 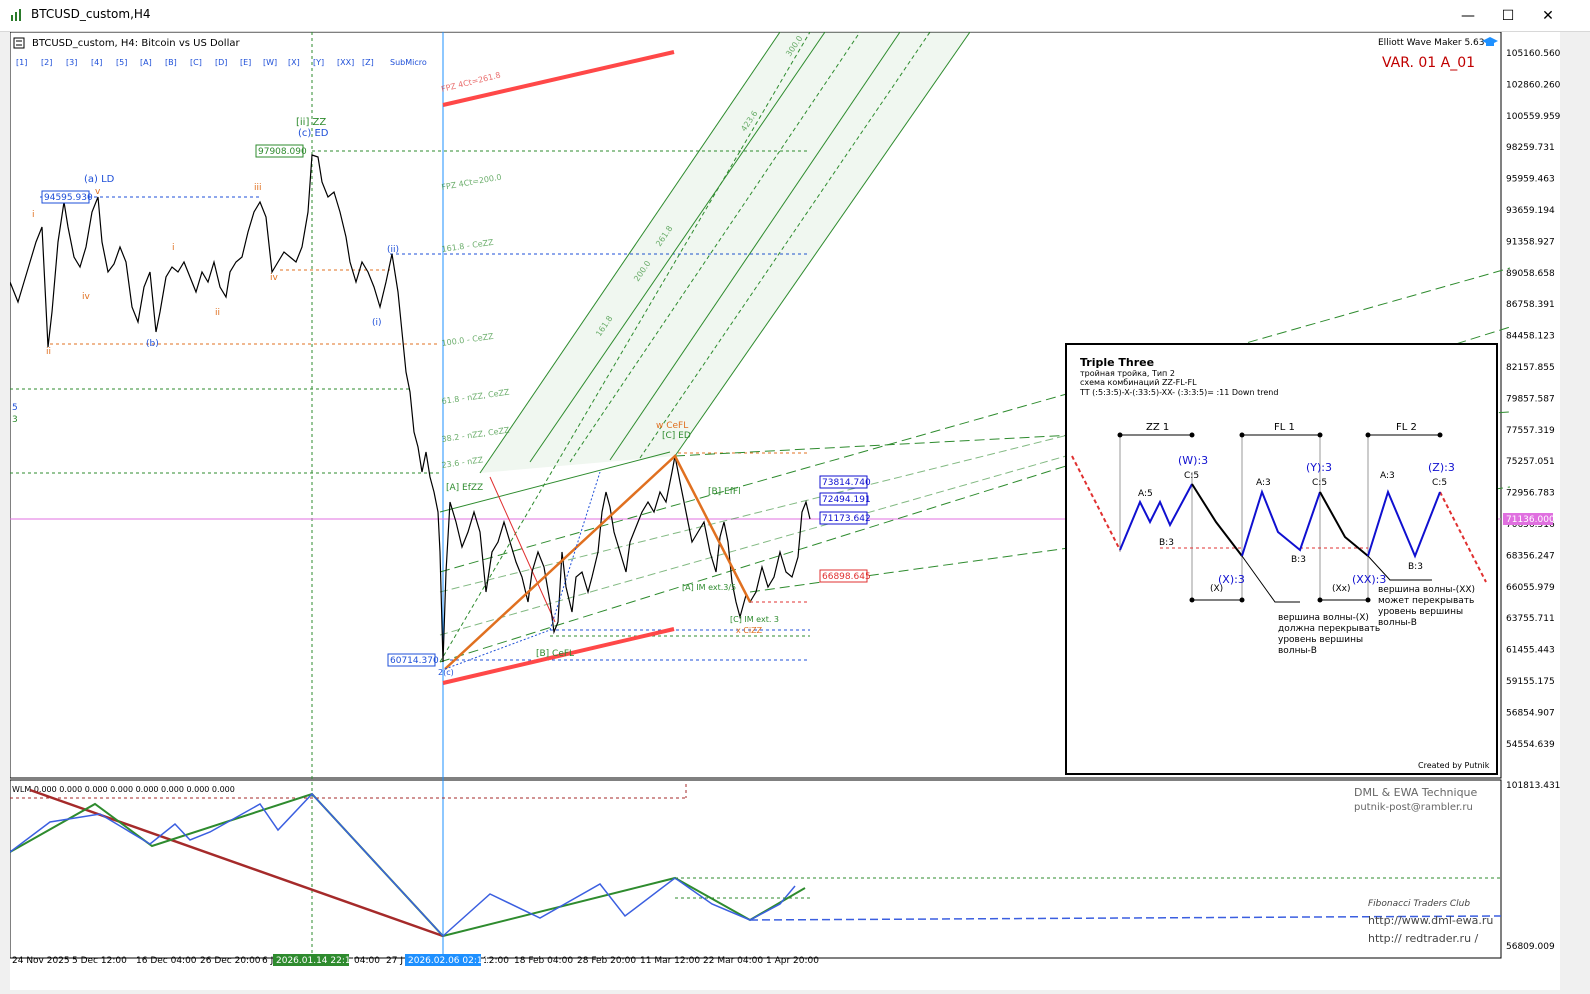 What do you see at coordinates (1319, 483) in the screenshot?
I see `panel-c5b: C:5` at bounding box center [1319, 483].